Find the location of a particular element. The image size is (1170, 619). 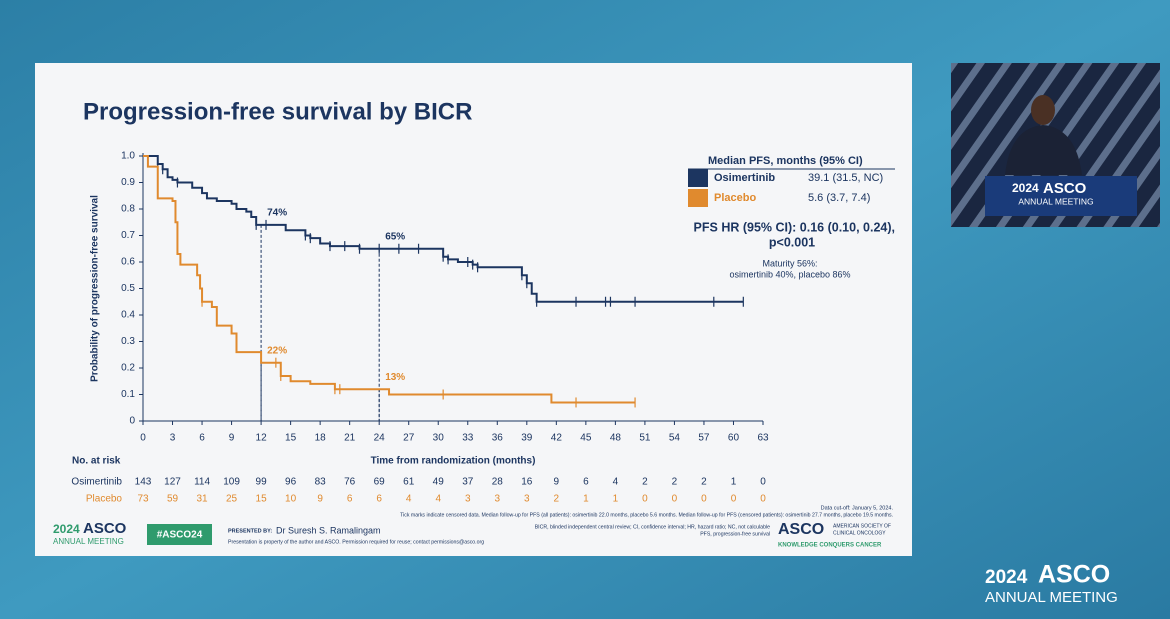

hr-line: PFS HR (95% CI): 0.16 (0.10, 0.24), is located at coordinates (794, 227).